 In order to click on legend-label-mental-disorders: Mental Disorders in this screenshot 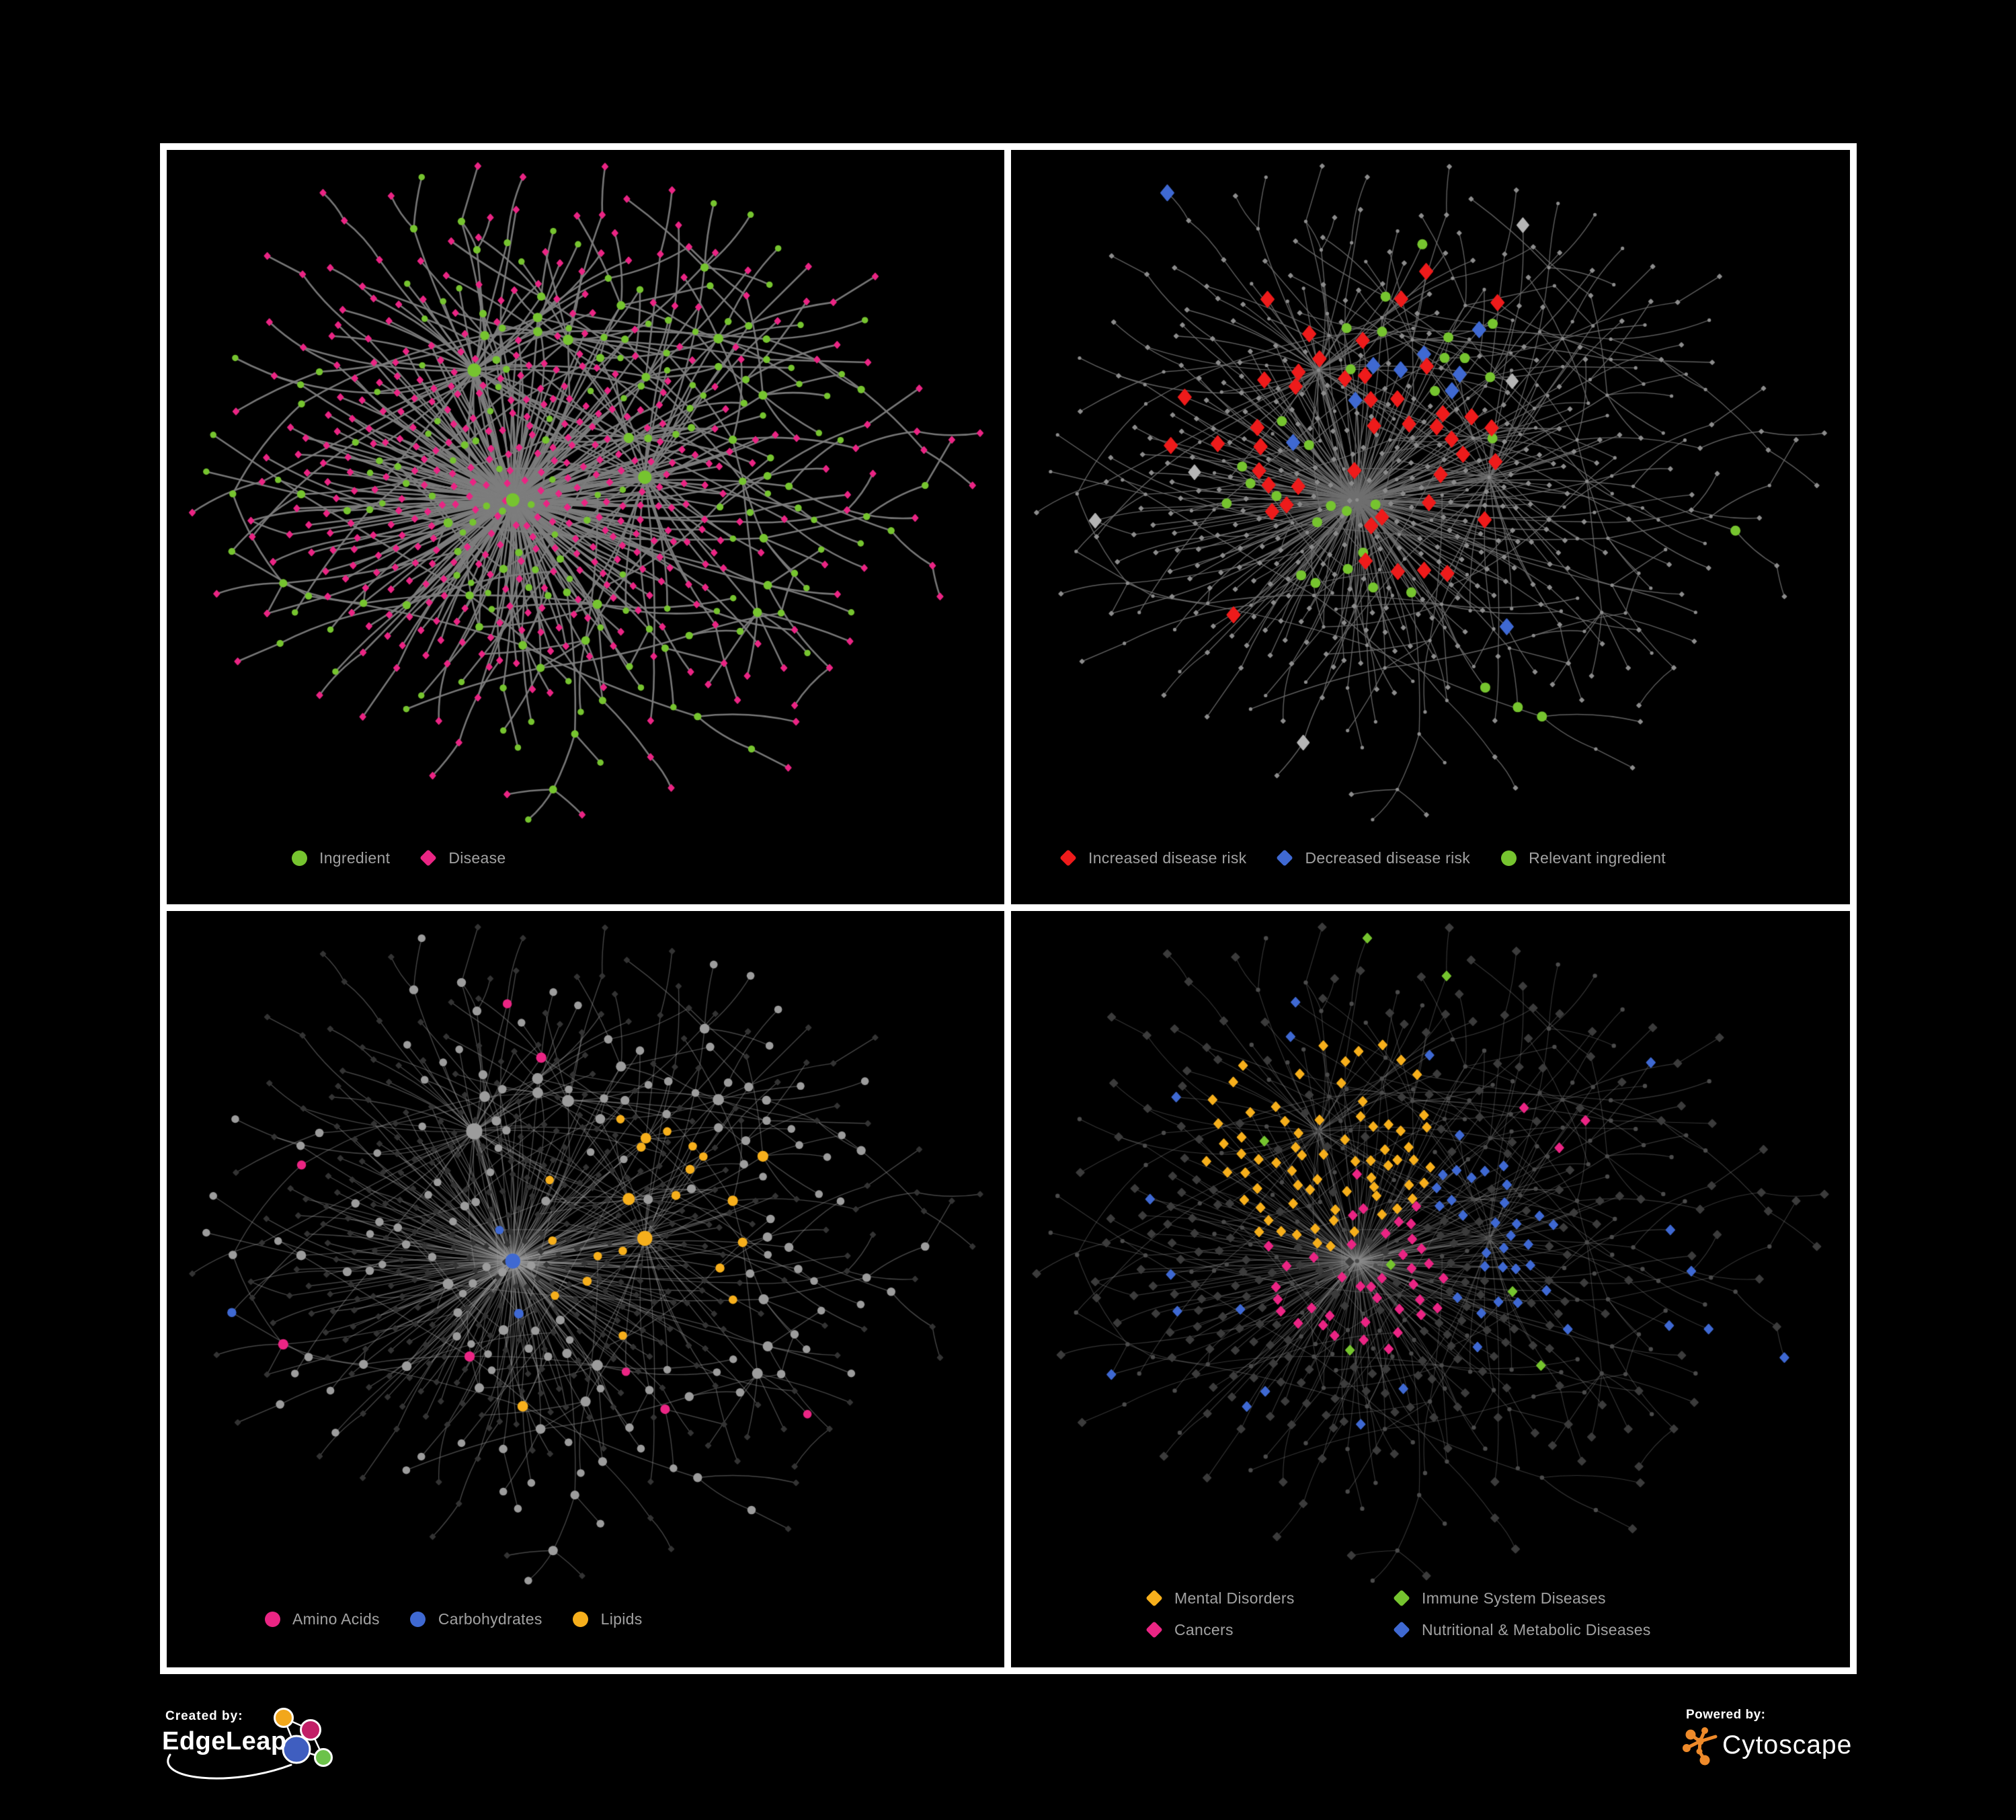, I will do `click(1234, 1598)`.